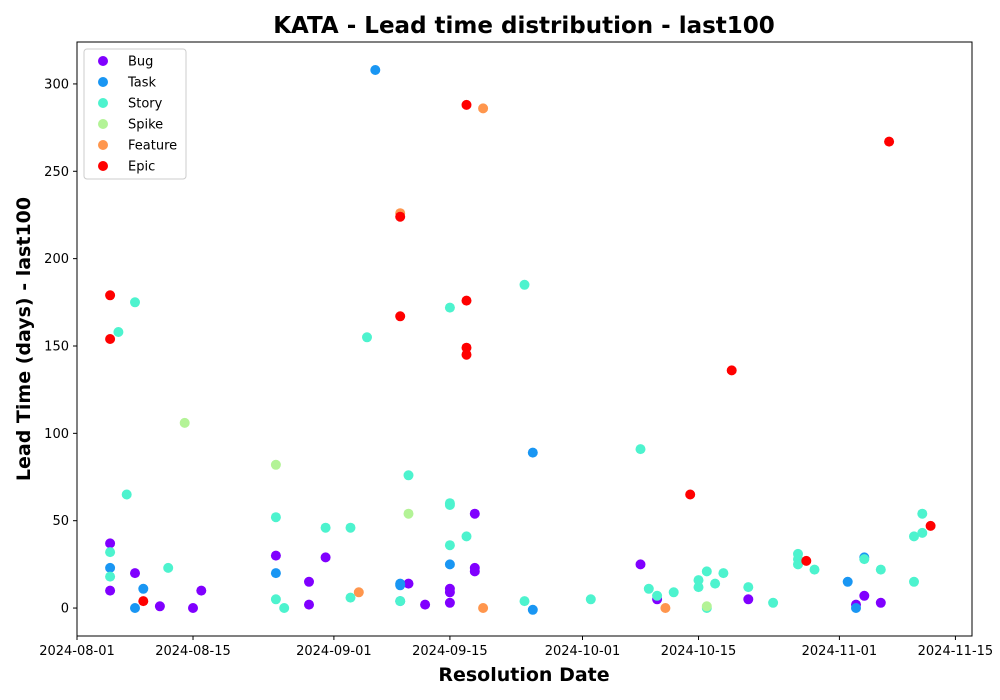  Describe the element at coordinates (142, 83) in the screenshot. I see `legend-label: Task` at that location.